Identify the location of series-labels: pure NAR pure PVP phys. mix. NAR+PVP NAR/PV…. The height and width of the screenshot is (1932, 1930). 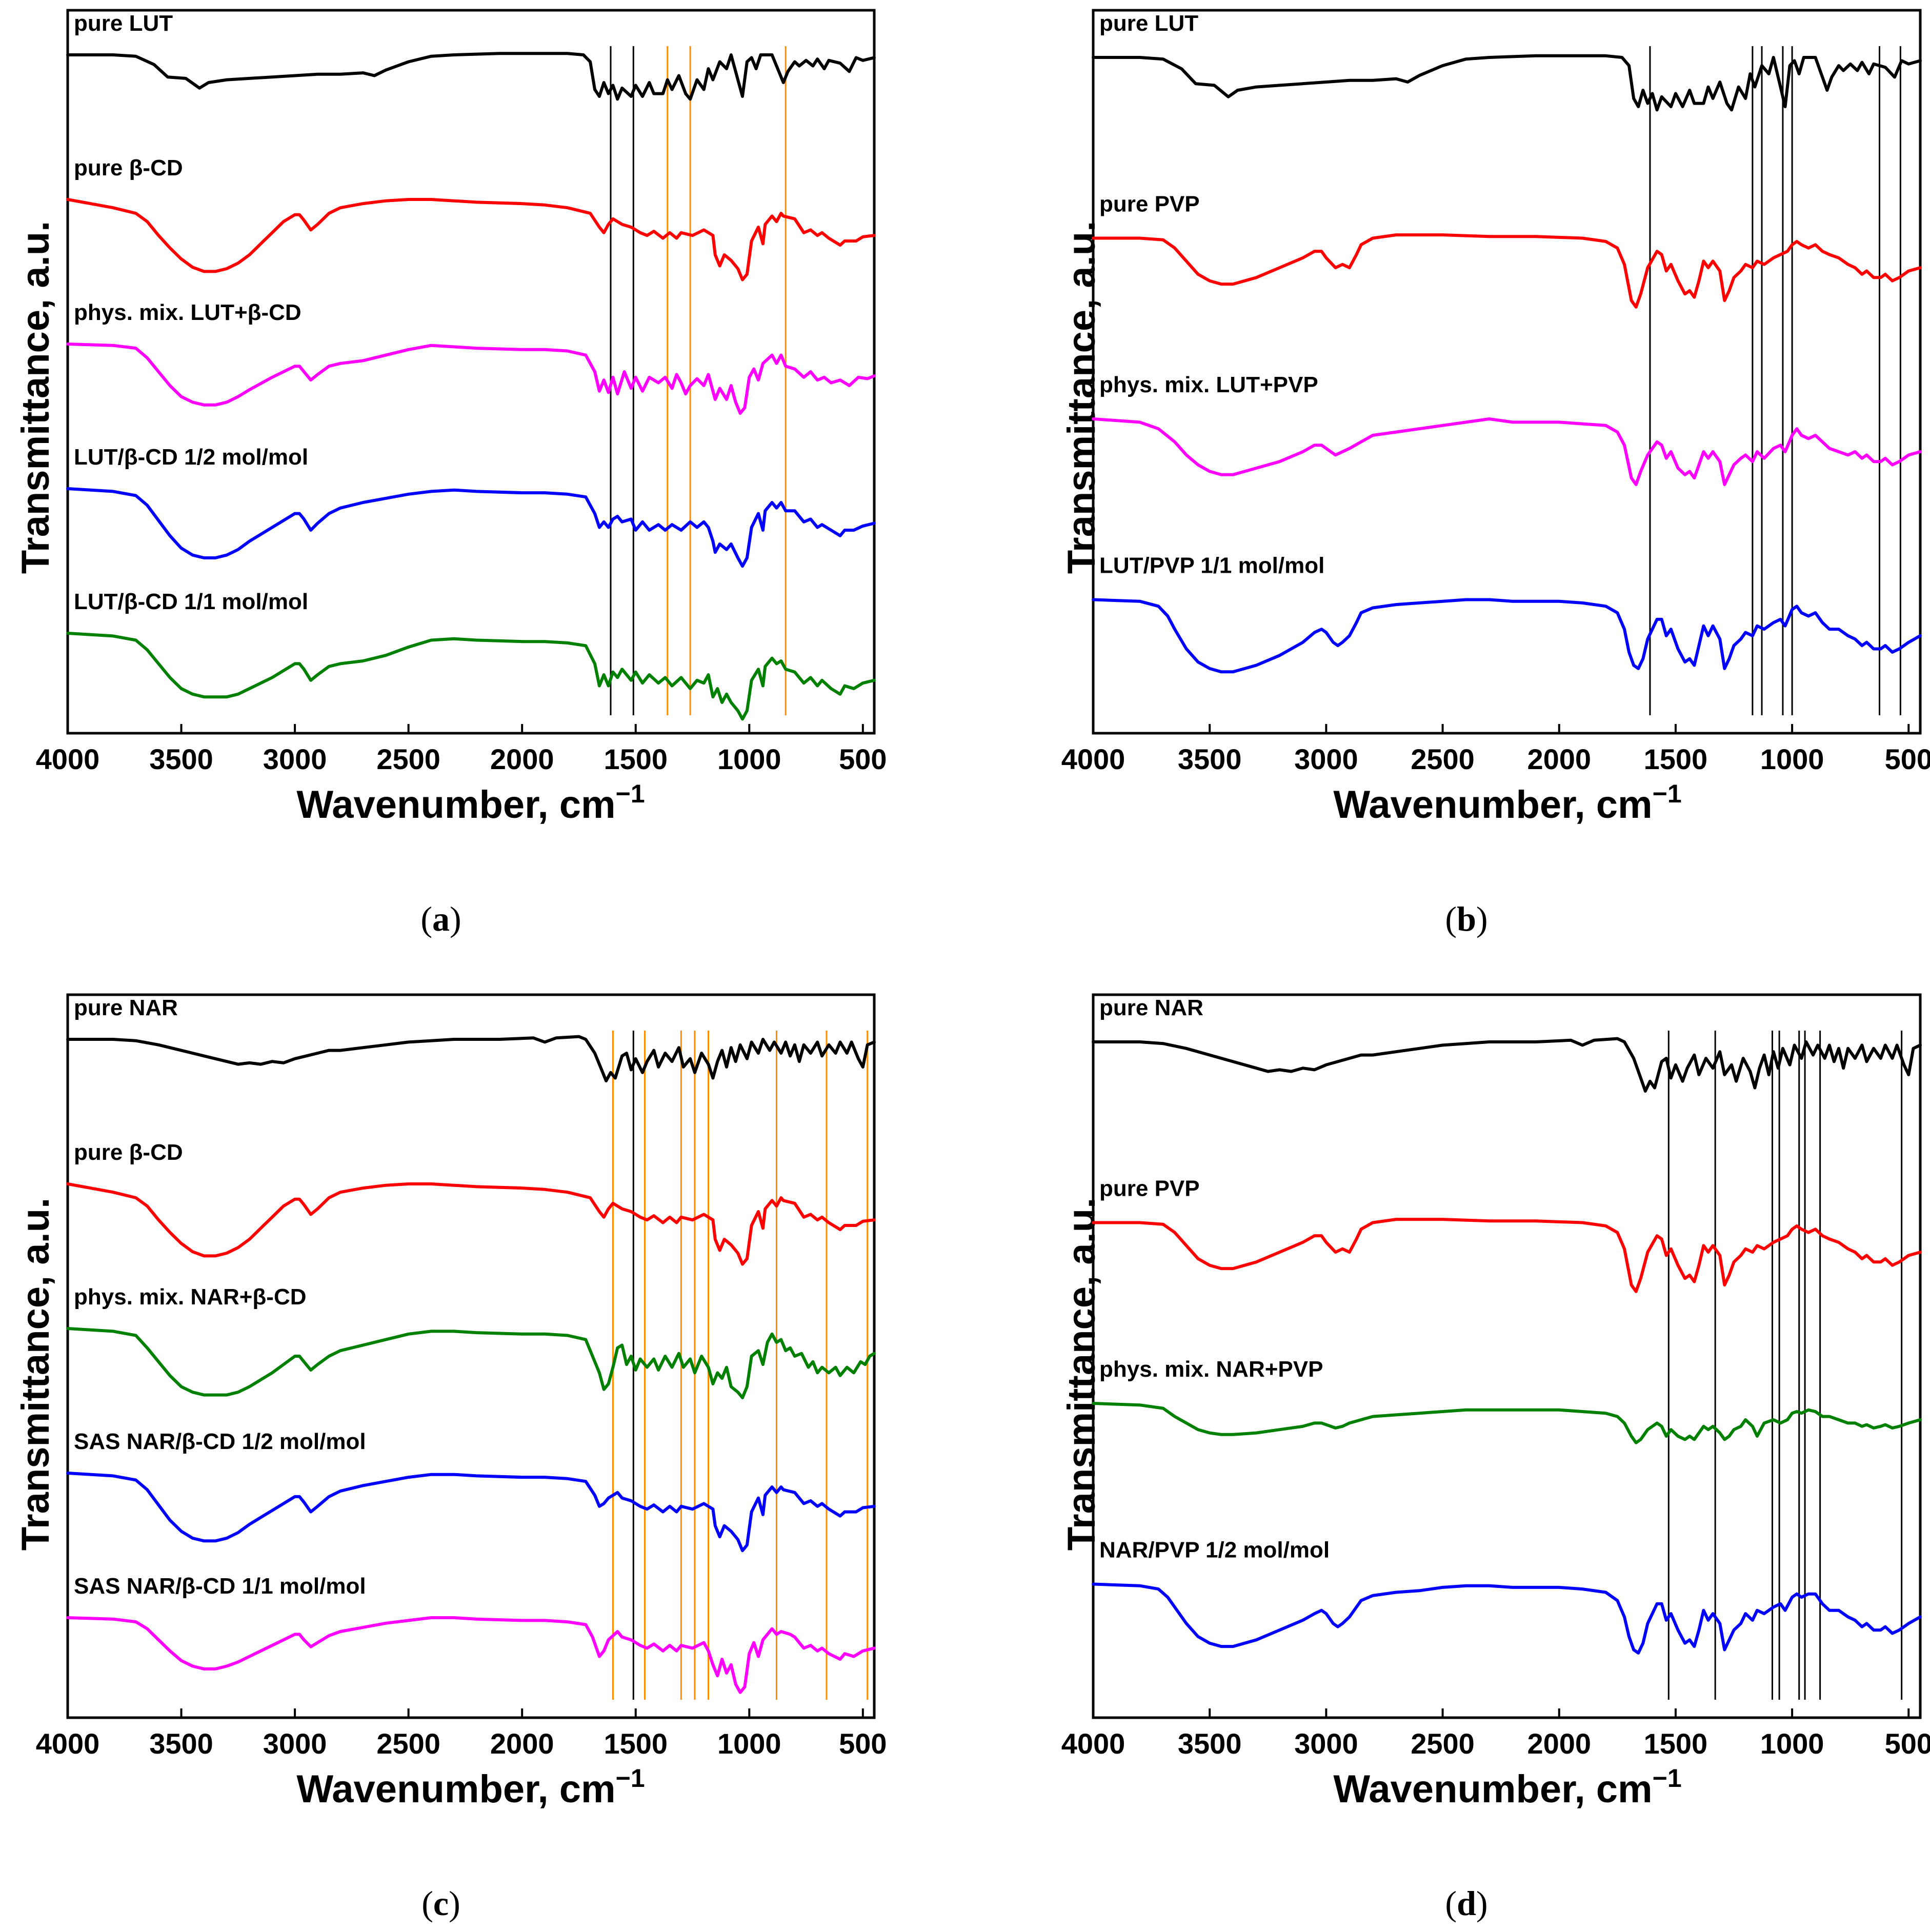
(1214, 1279).